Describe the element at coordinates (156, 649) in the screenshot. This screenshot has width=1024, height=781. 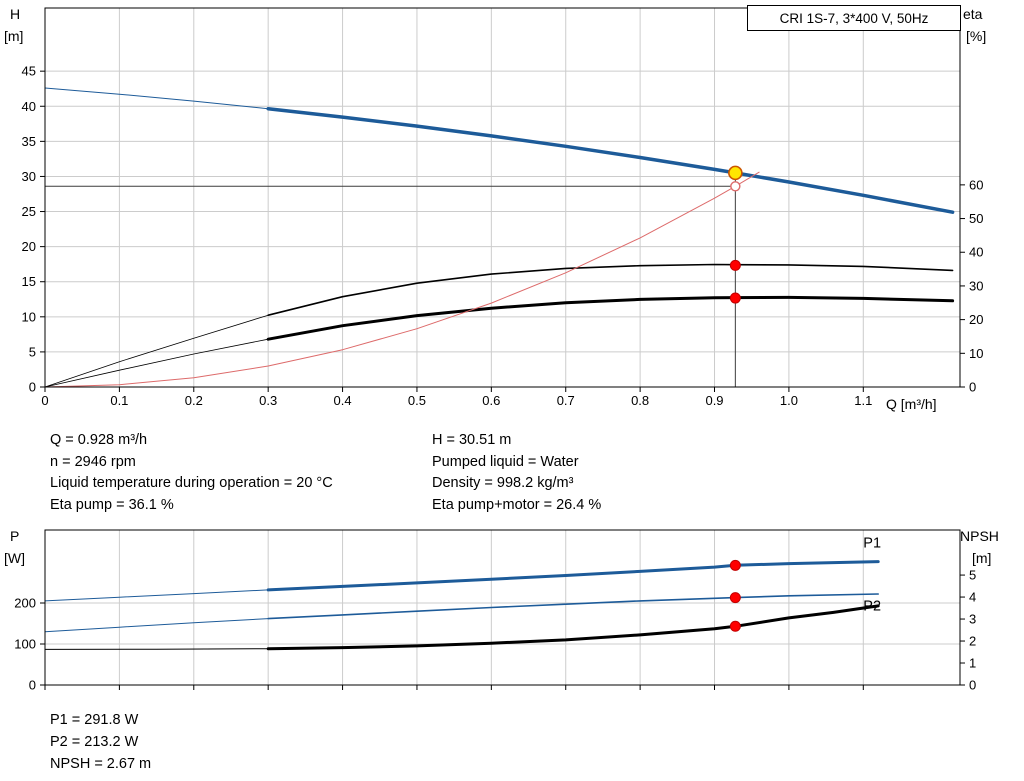
I see `npsh-low-flow` at that location.